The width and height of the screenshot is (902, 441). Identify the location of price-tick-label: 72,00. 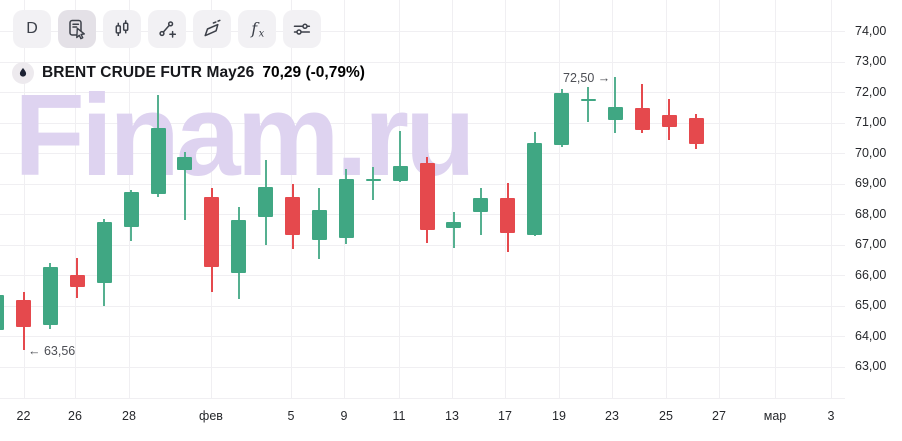
(871, 91).